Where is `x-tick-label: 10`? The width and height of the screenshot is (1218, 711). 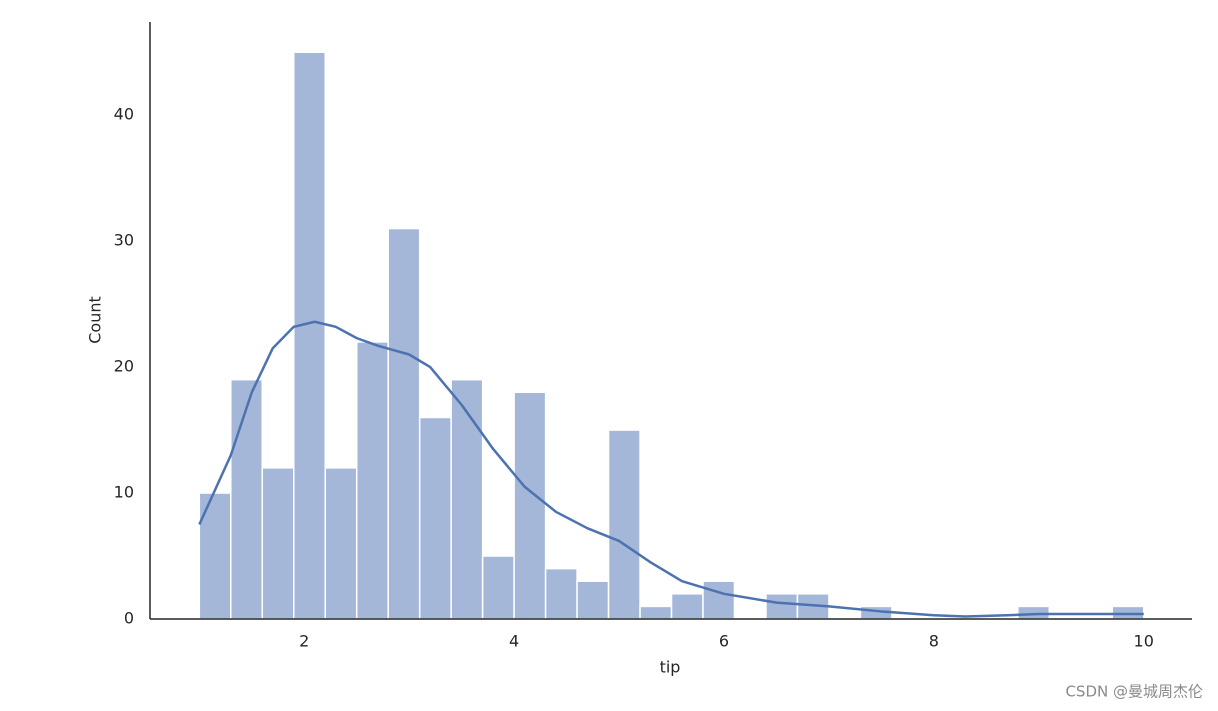 x-tick-label: 10 is located at coordinates (1144, 641).